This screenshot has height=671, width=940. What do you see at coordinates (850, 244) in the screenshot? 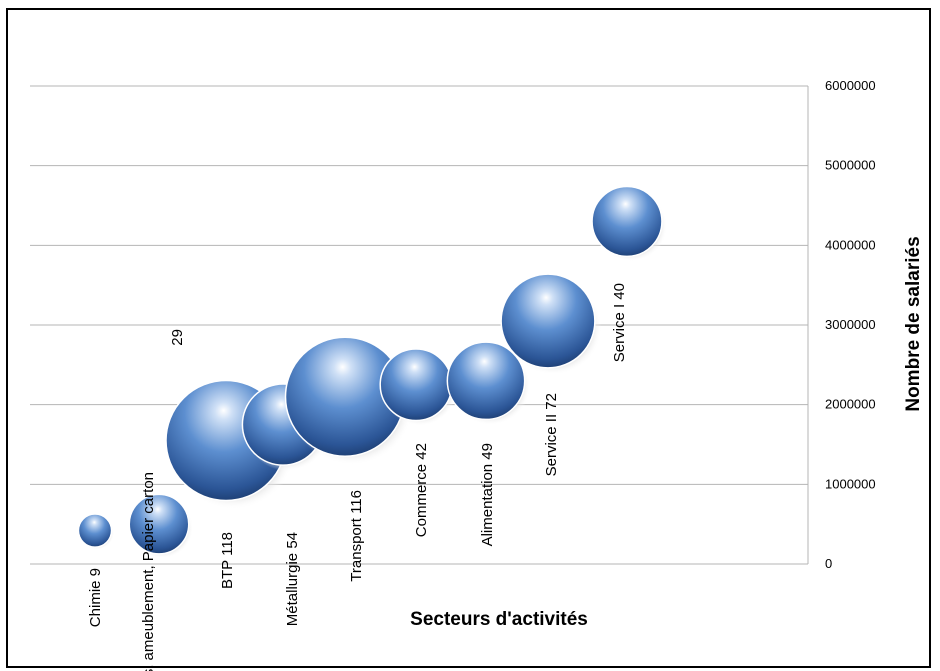
I see `y-tick-label: 4000000` at bounding box center [850, 244].